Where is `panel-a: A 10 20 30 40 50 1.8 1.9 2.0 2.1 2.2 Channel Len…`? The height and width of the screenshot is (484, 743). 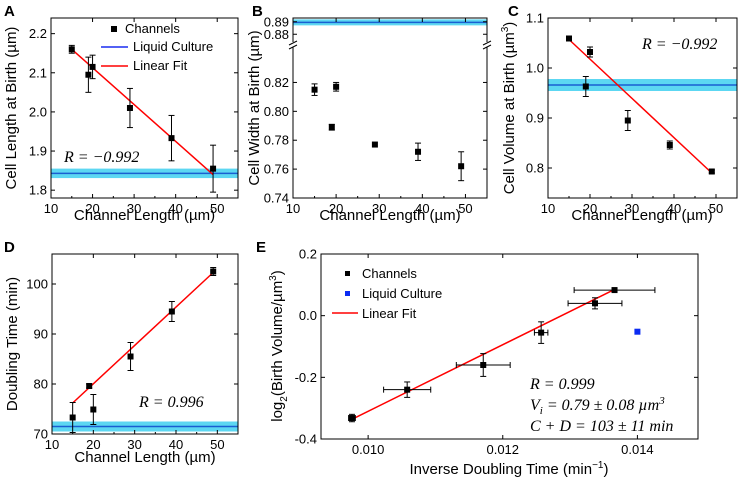 panel-a: A 10 20 30 40 50 1.8 1.9 2.0 2.1 2.2 Channel Len… is located at coordinates (121, 113).